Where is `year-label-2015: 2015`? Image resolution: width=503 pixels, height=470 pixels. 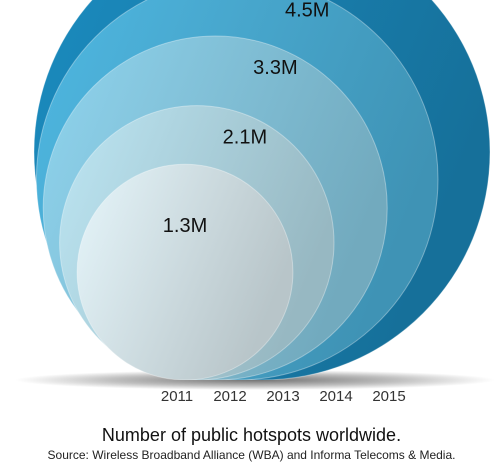 year-label-2015: 2015 is located at coordinates (388, 396).